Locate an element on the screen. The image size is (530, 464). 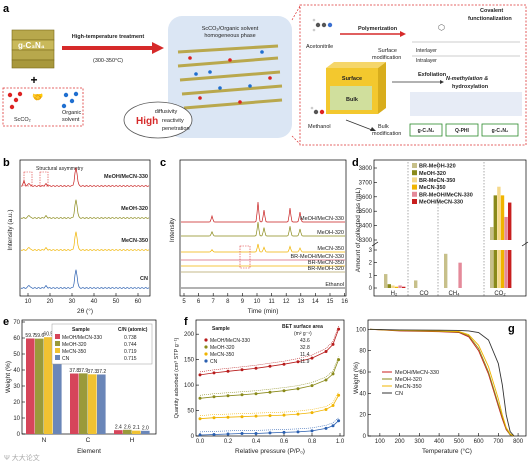
triazine-molecule-icon: ⬡ is located at coordinates (441, 27).